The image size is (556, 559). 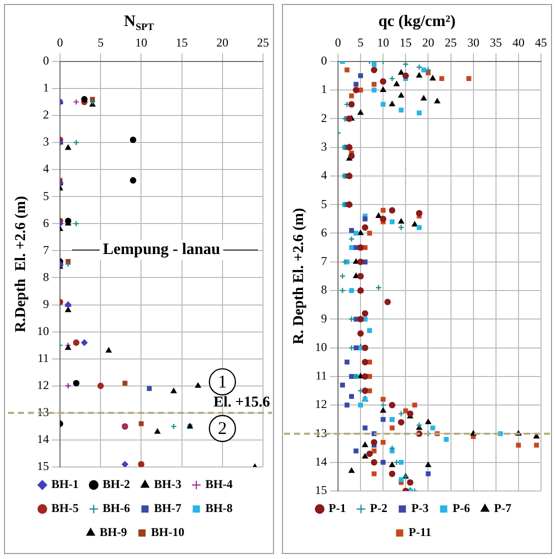 I want to click on chart-title: qc (kg/cm²), so click(x=417, y=22).